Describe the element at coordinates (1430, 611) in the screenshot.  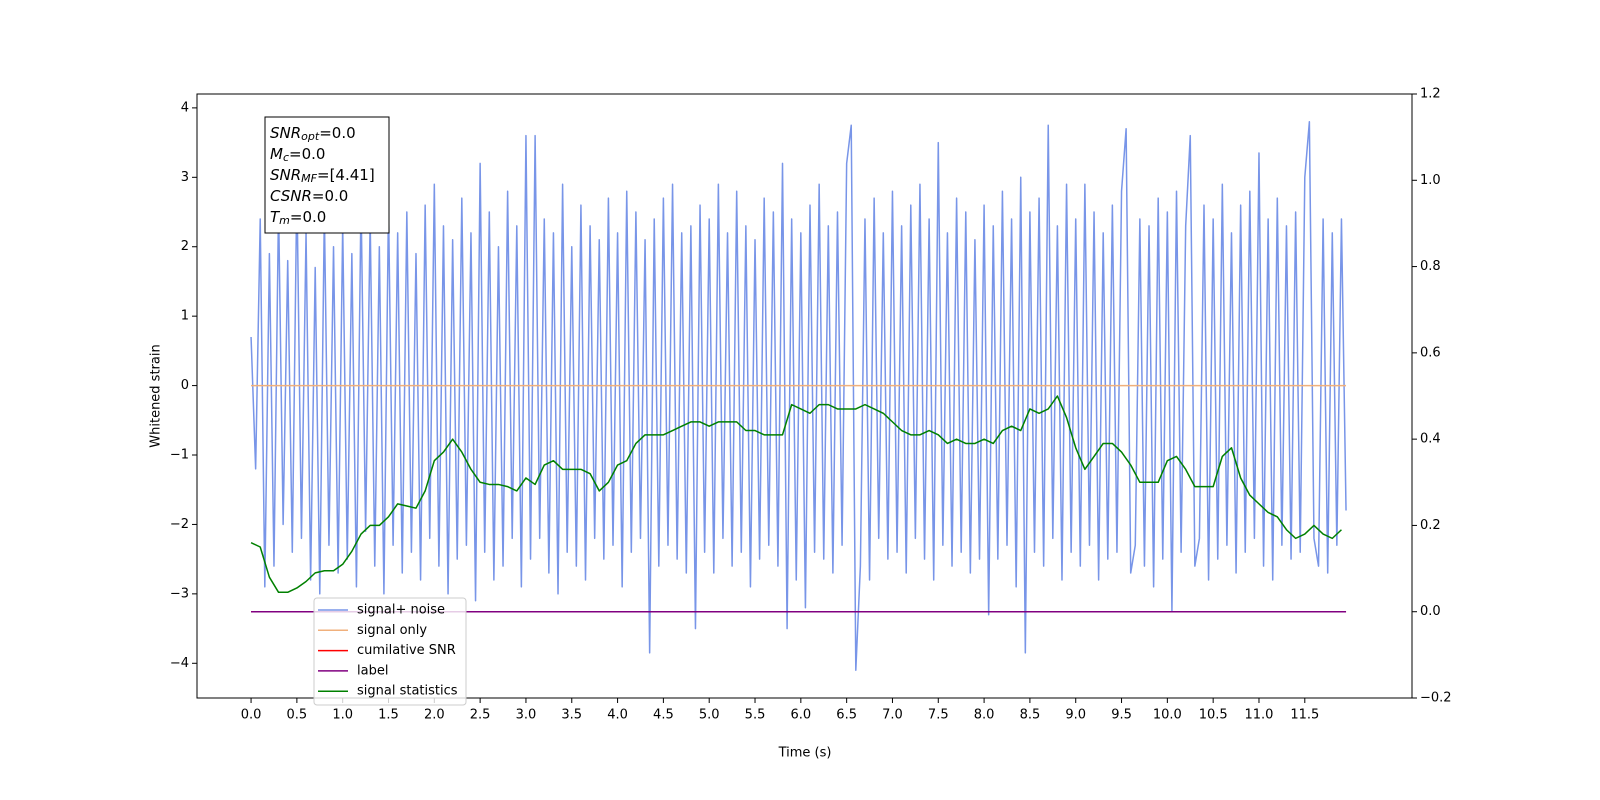
I see `y2-tick-label: 0.0` at that location.